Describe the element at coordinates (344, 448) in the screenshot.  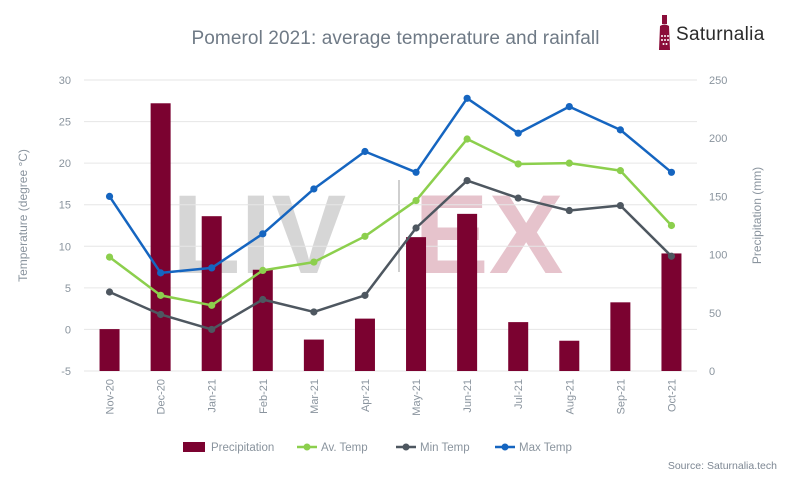
I see `legend-label: Av. Temp` at that location.